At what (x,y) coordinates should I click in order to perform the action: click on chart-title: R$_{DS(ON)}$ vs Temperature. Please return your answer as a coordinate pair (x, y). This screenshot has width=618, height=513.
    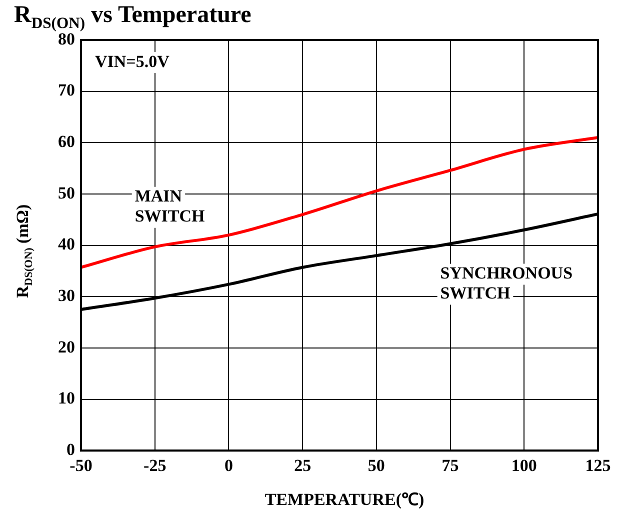
    Looking at the image, I should click on (133, 17).